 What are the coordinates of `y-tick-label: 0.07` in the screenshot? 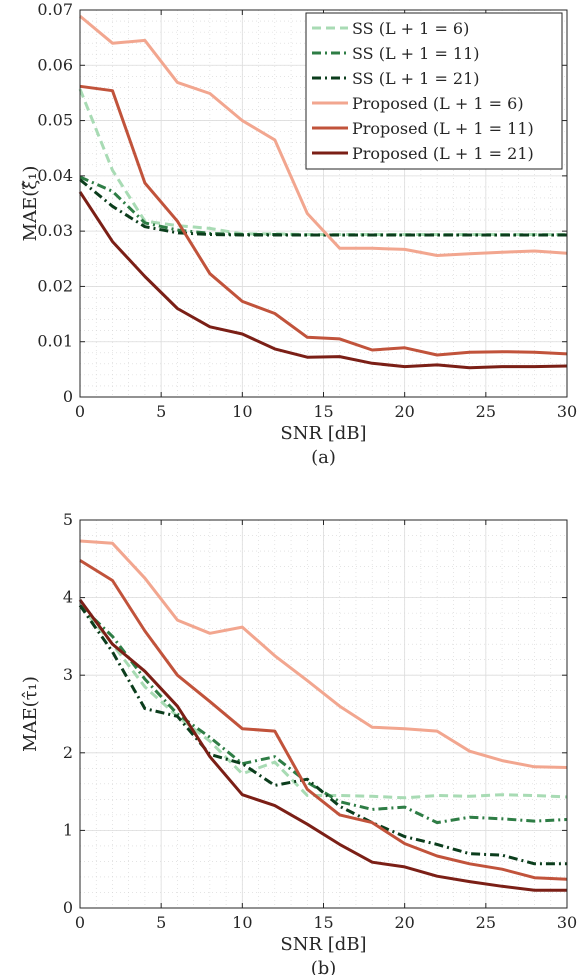 It's located at (55, 9).